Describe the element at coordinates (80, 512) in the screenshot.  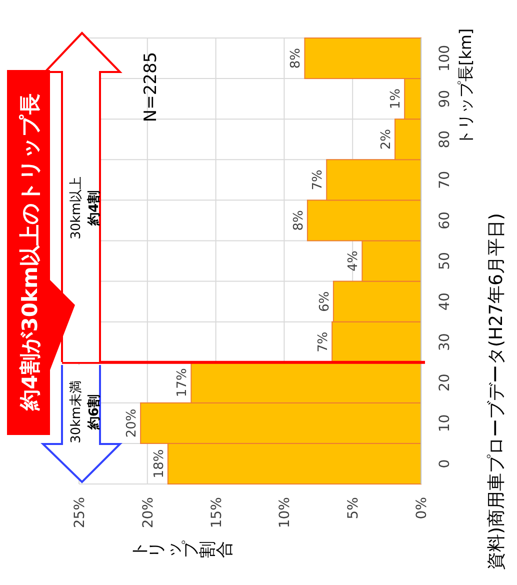
I see `x-tick-label: 25%` at that location.